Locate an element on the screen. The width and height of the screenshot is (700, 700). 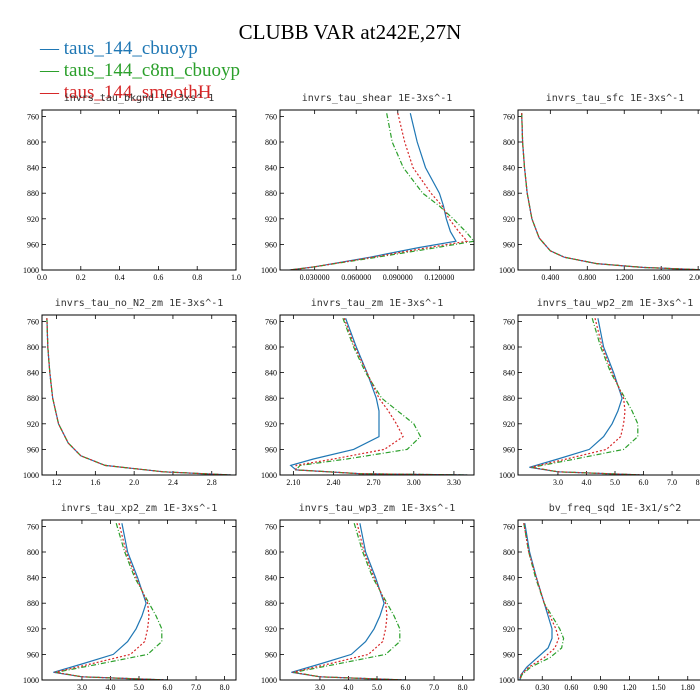
legend-entry: — taus_144_c8m_cbuoyp is located at coordinates (140, 71).